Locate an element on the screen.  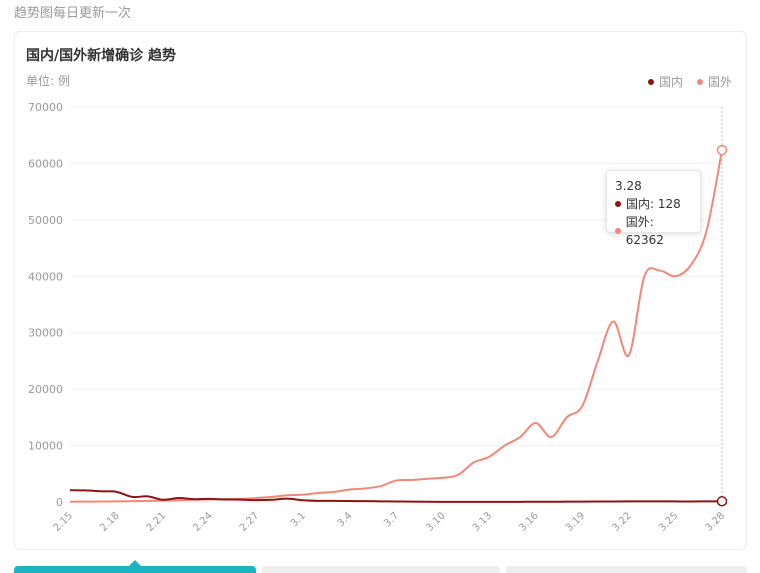
y-tick-label: 60000 is located at coordinates (45, 163).